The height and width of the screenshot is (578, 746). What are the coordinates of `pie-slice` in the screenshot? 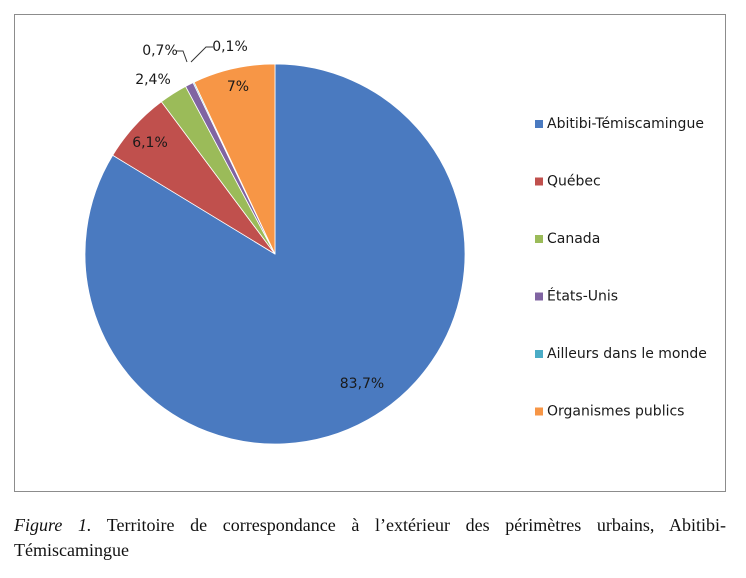 It's located at (234, 159).